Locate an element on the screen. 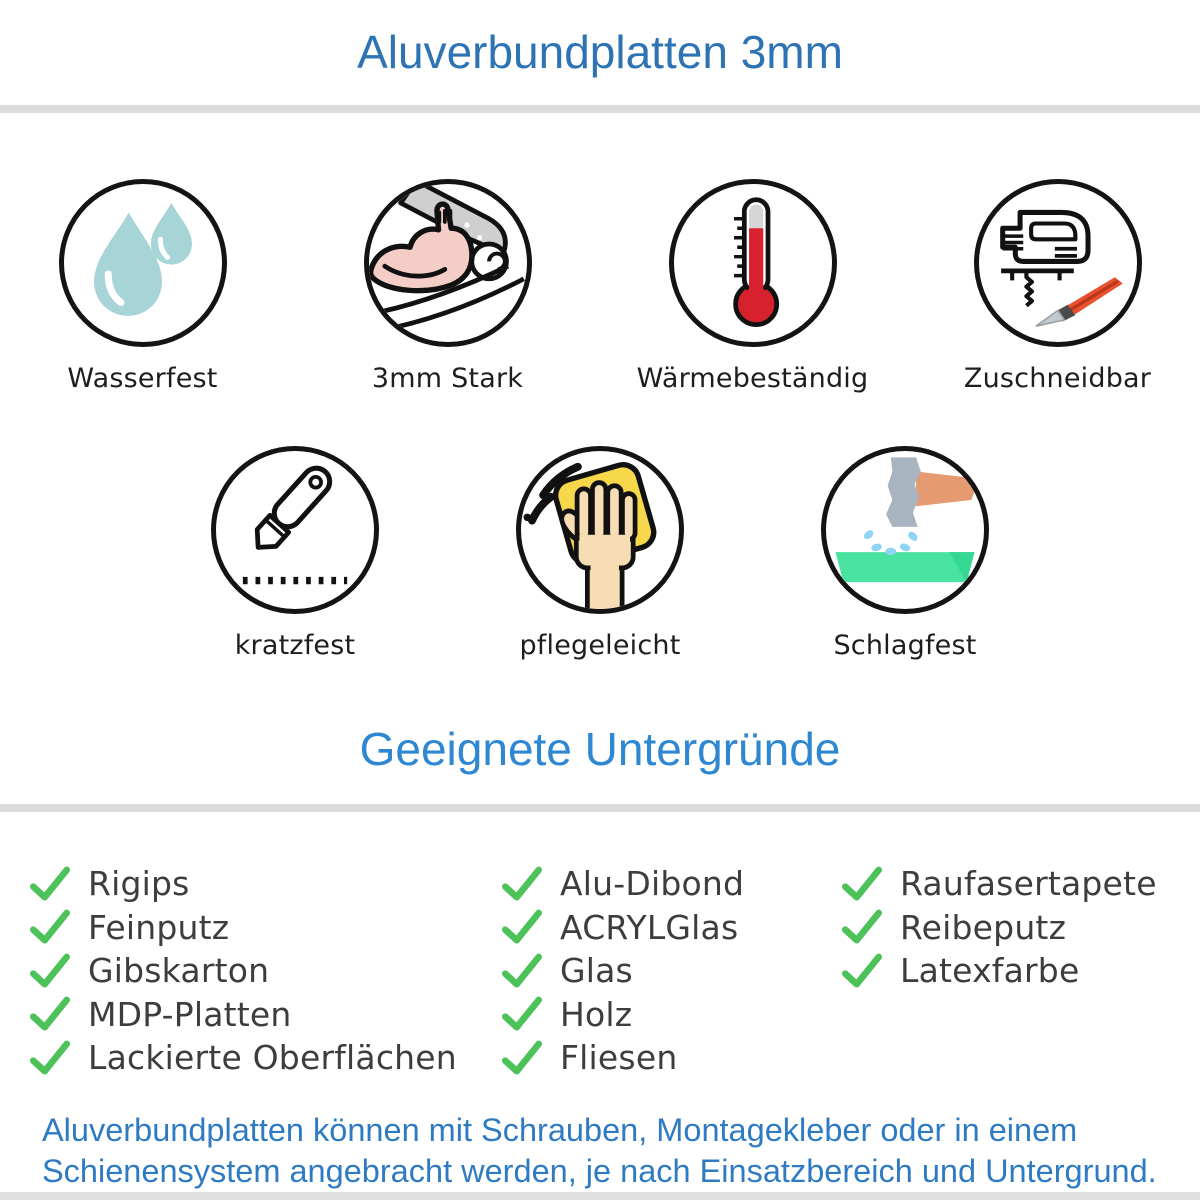 The image size is (1200, 1200). page-title: Aluverbundplatten 3mm is located at coordinates (600, 52).